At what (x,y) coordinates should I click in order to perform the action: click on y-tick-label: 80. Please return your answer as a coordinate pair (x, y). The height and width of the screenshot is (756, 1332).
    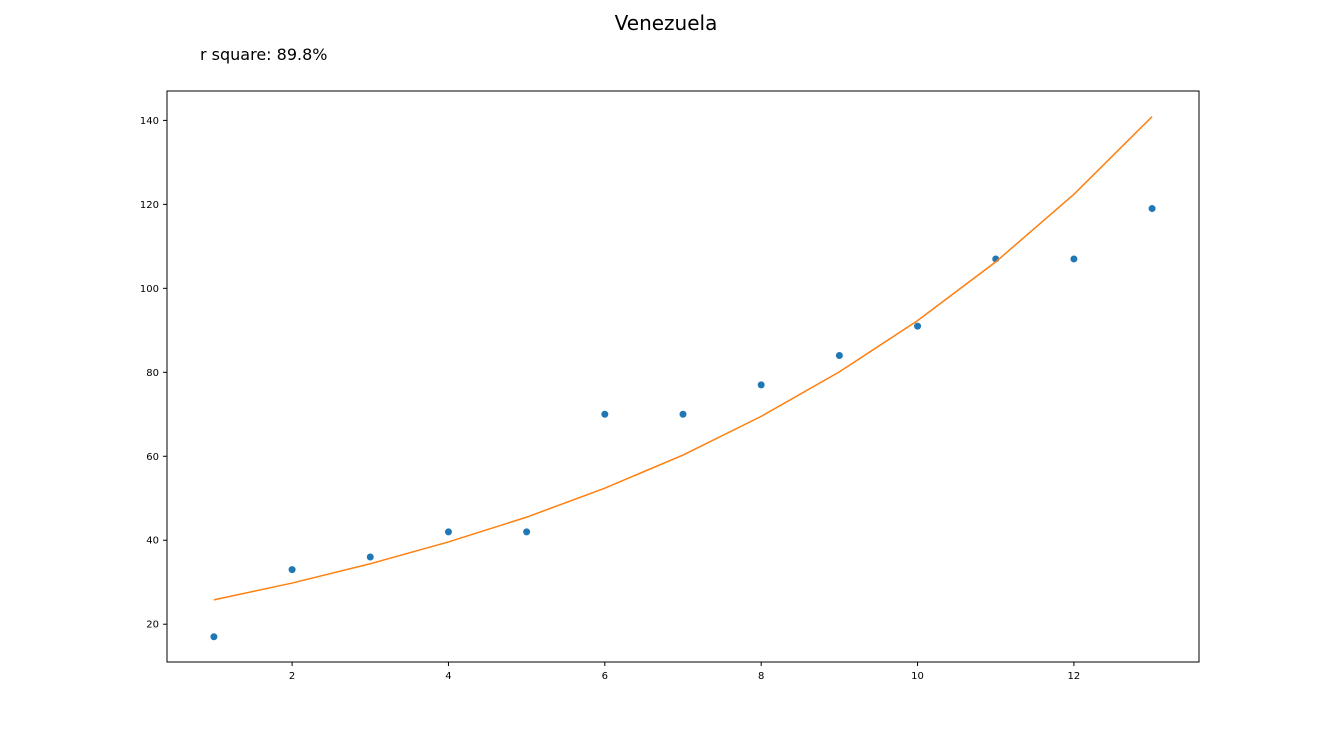
    Looking at the image, I should click on (152, 373).